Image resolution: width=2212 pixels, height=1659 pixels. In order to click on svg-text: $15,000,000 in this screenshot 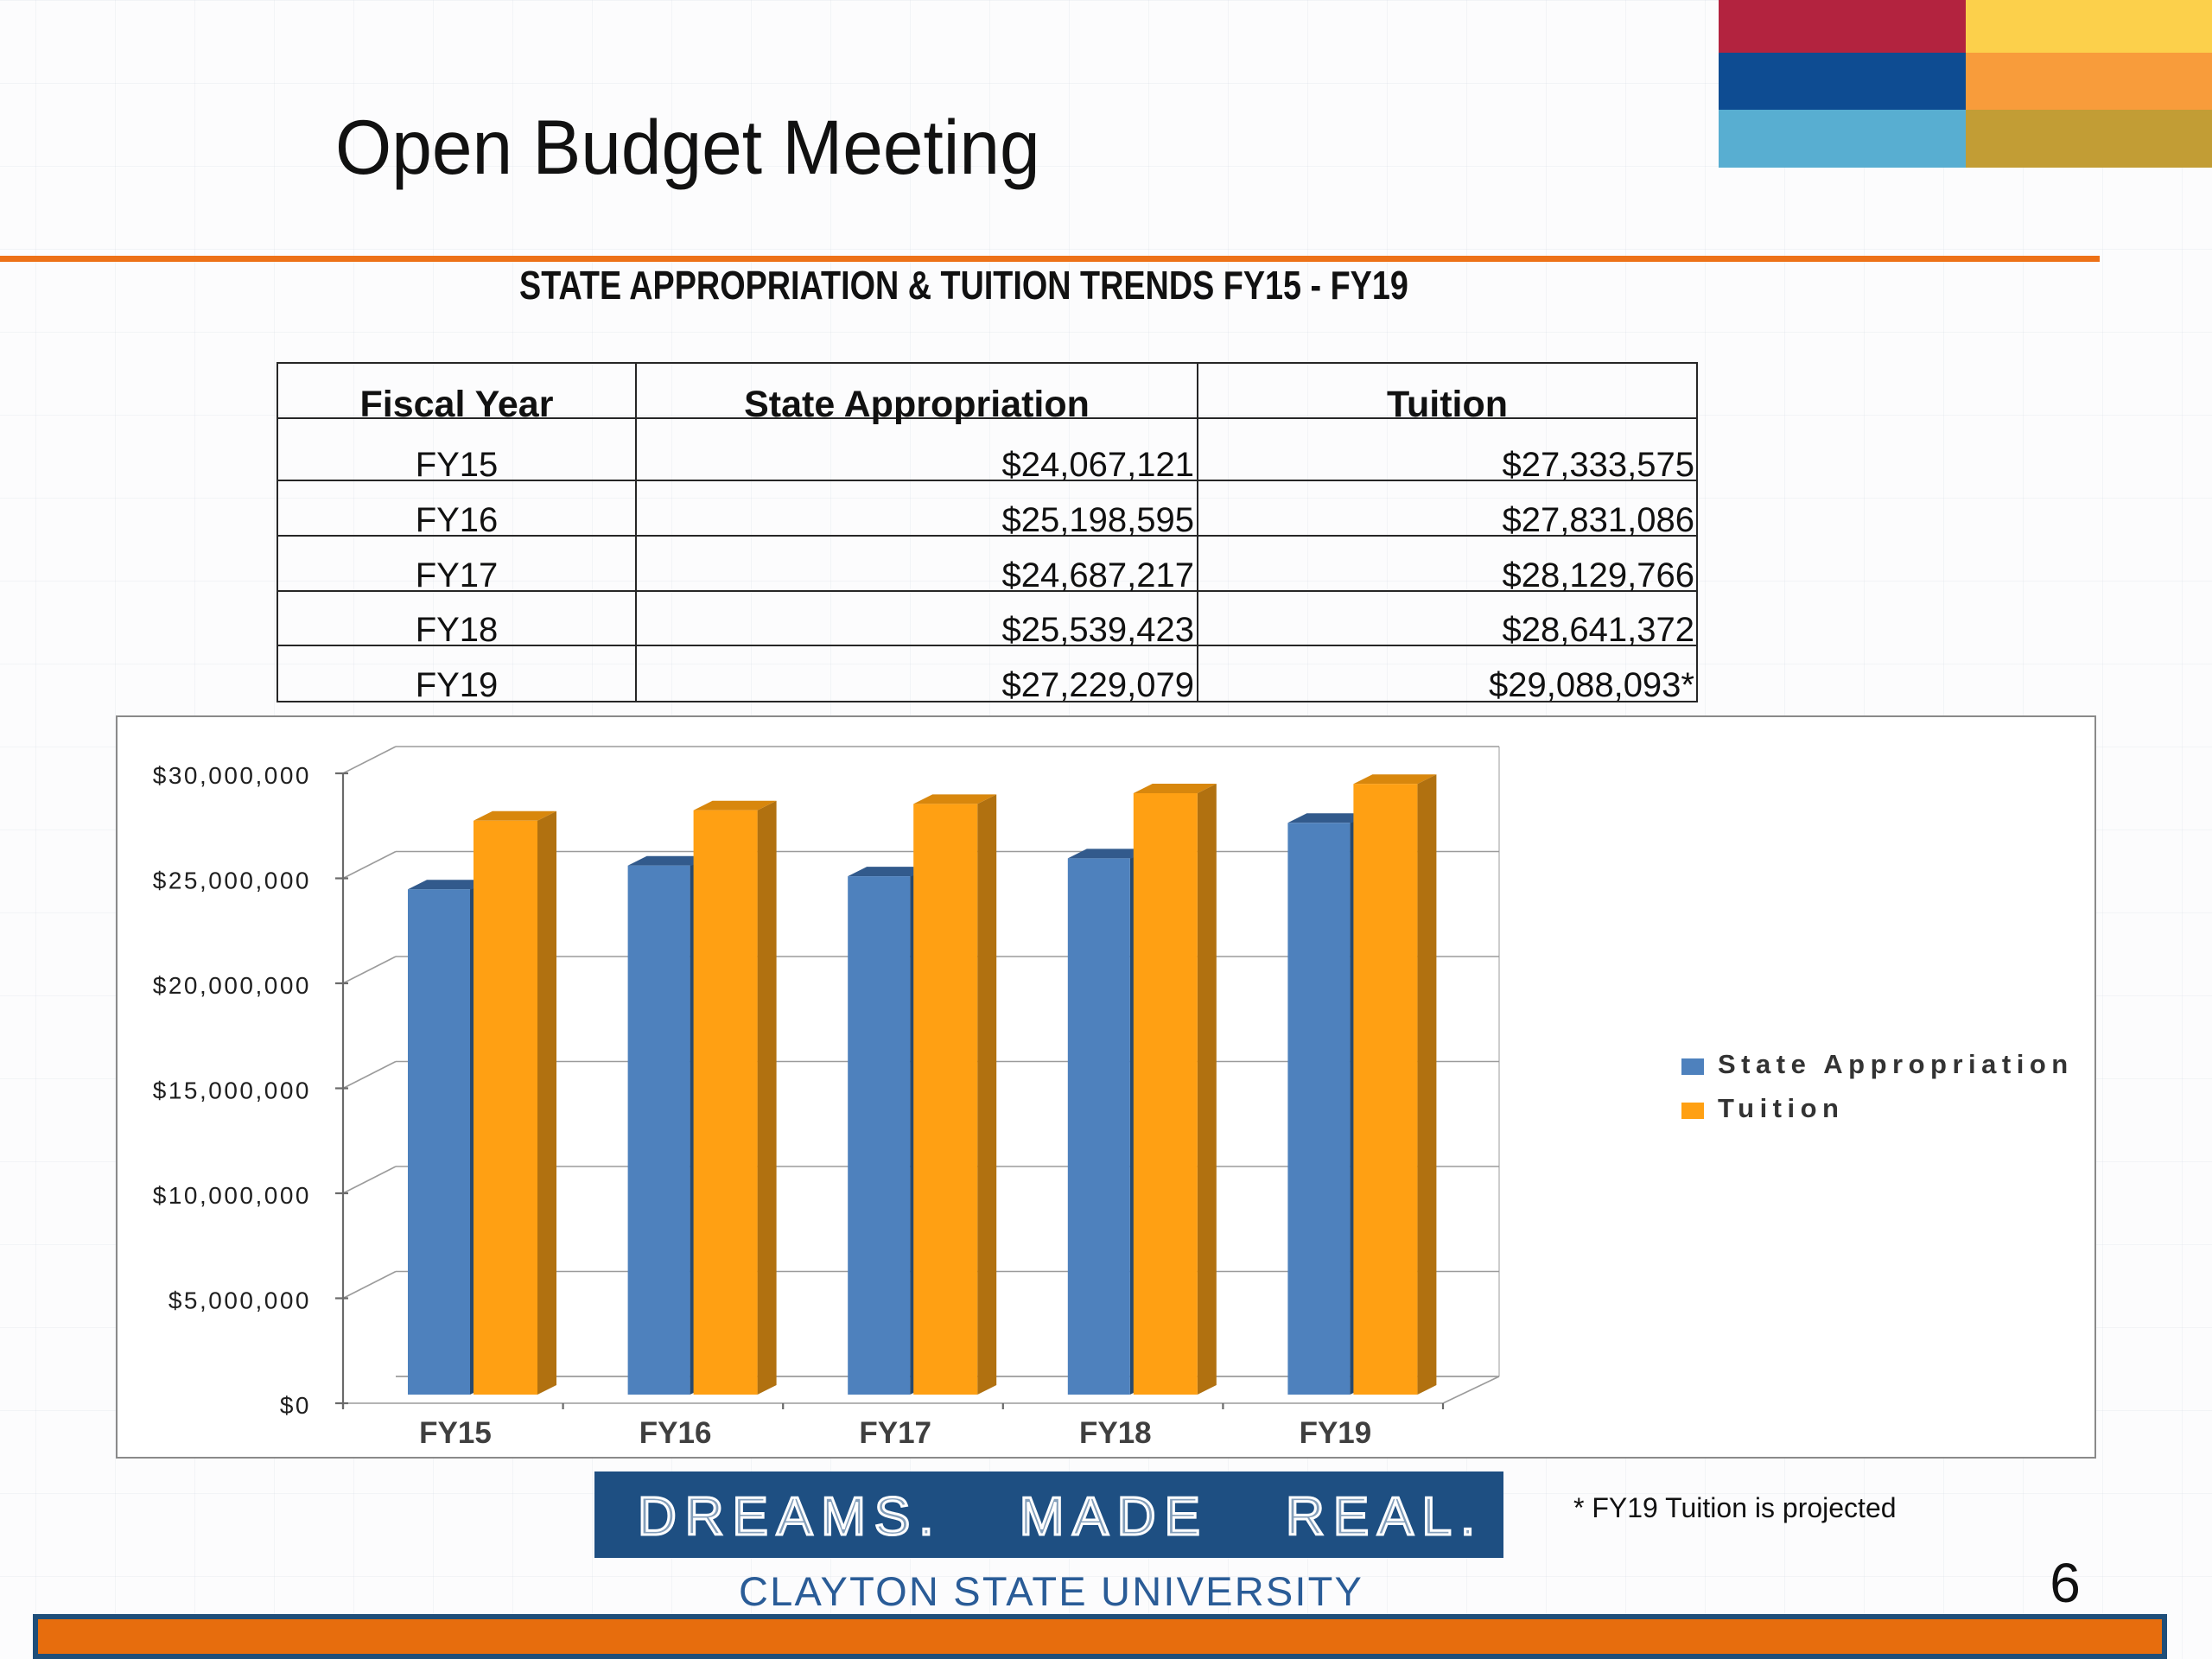, I will do `click(232, 1090)`.